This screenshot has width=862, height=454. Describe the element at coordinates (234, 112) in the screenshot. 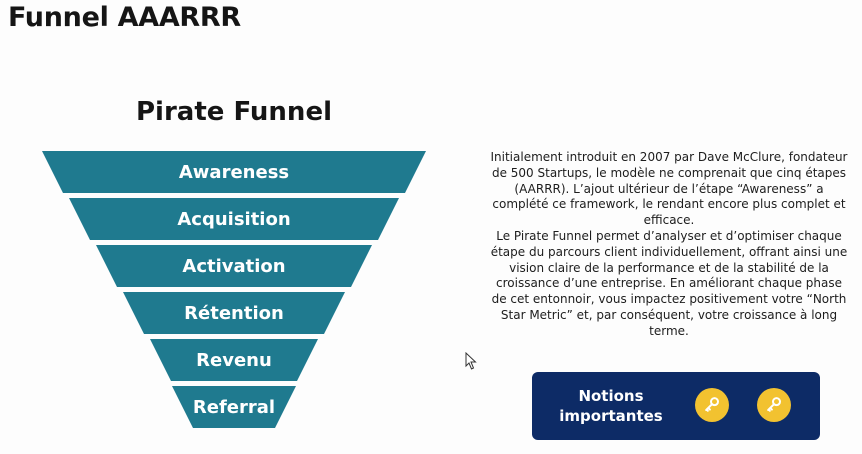

I see `funnel-title: Pirate Funnel` at that location.